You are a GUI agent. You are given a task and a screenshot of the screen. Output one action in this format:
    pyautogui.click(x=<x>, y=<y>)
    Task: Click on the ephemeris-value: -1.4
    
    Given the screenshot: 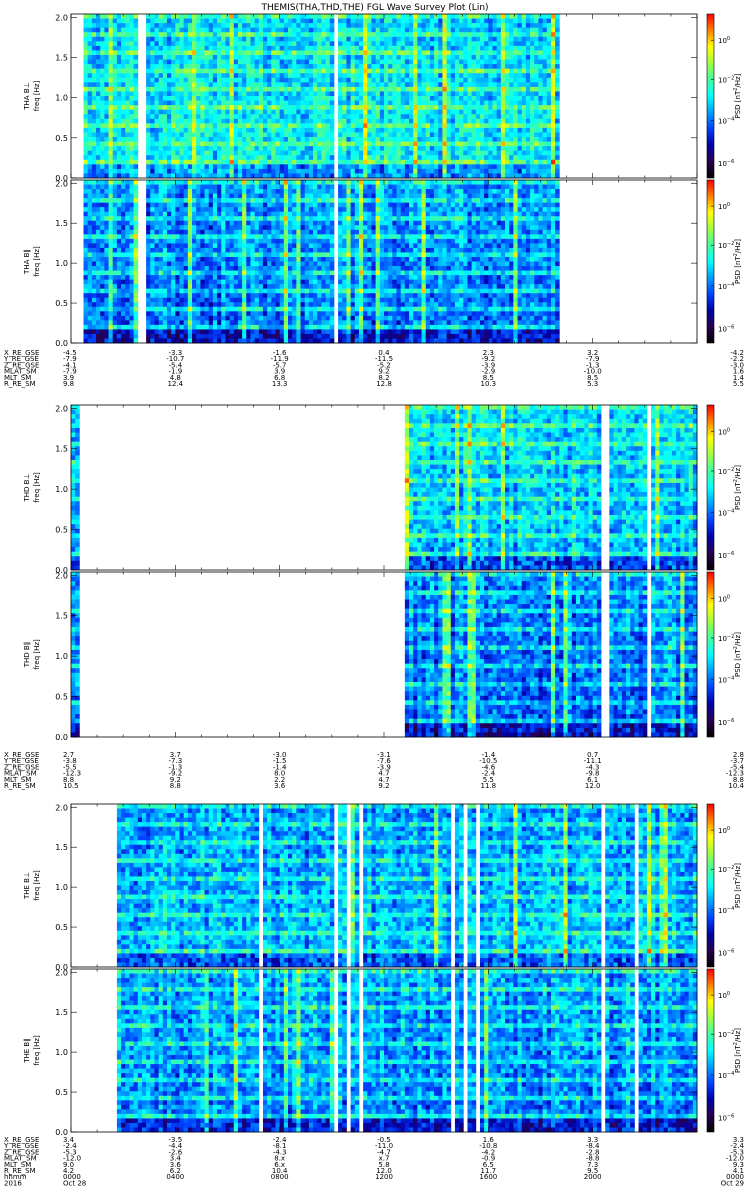 What is the action you would take?
    pyautogui.click(x=488, y=755)
    